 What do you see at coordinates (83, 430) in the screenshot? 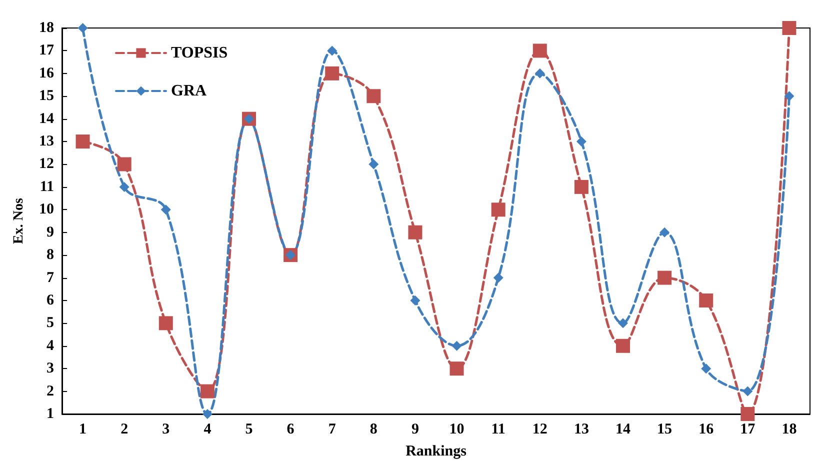
I see `x-tick-label: 1` at bounding box center [83, 430].